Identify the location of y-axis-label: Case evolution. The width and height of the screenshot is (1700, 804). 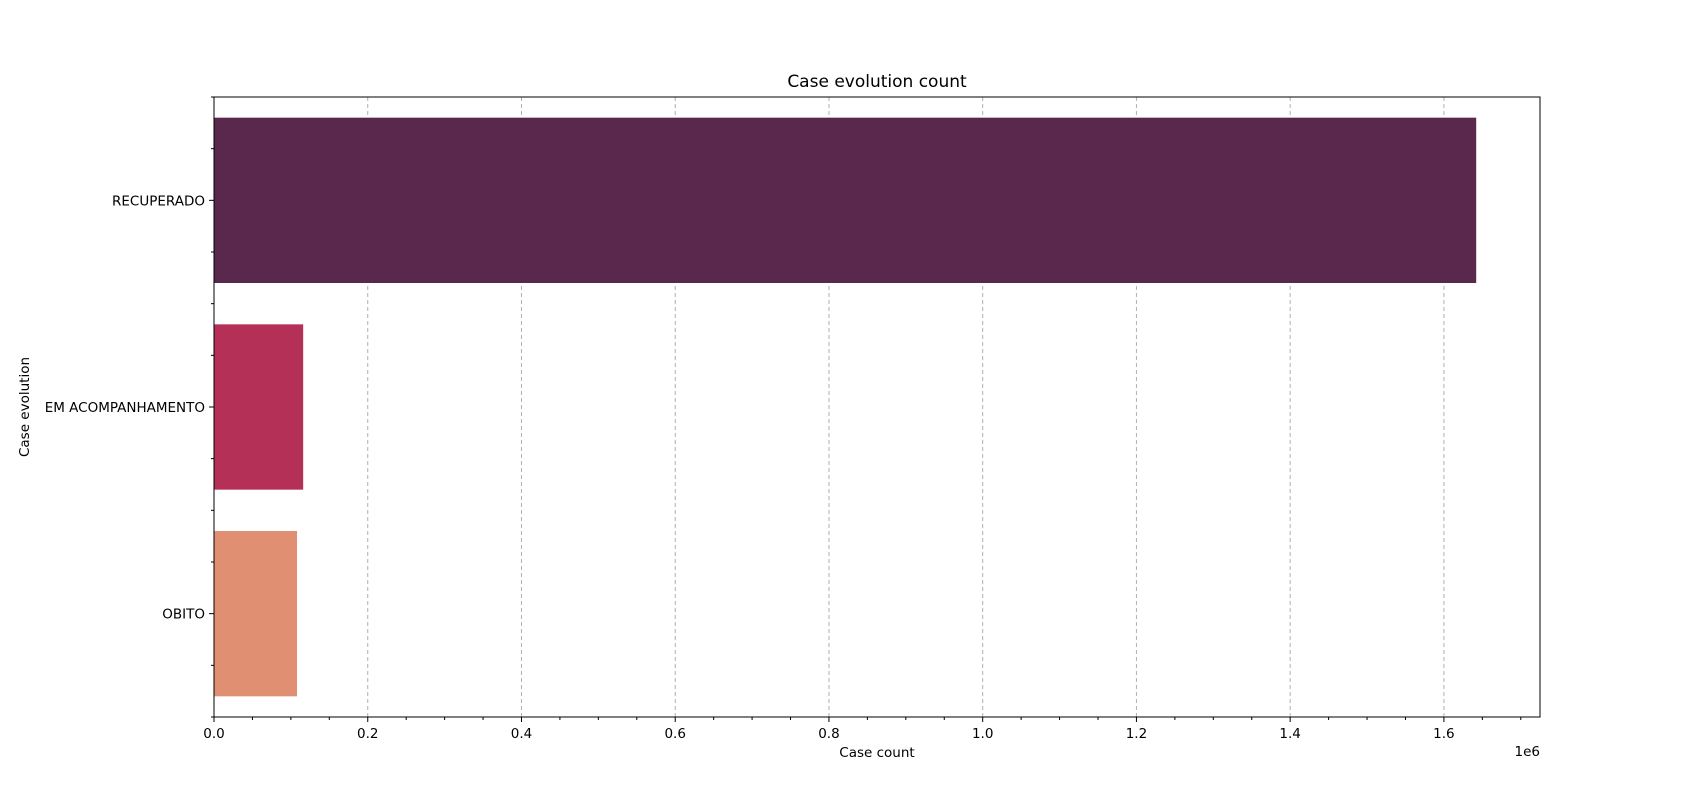
(25, 407).